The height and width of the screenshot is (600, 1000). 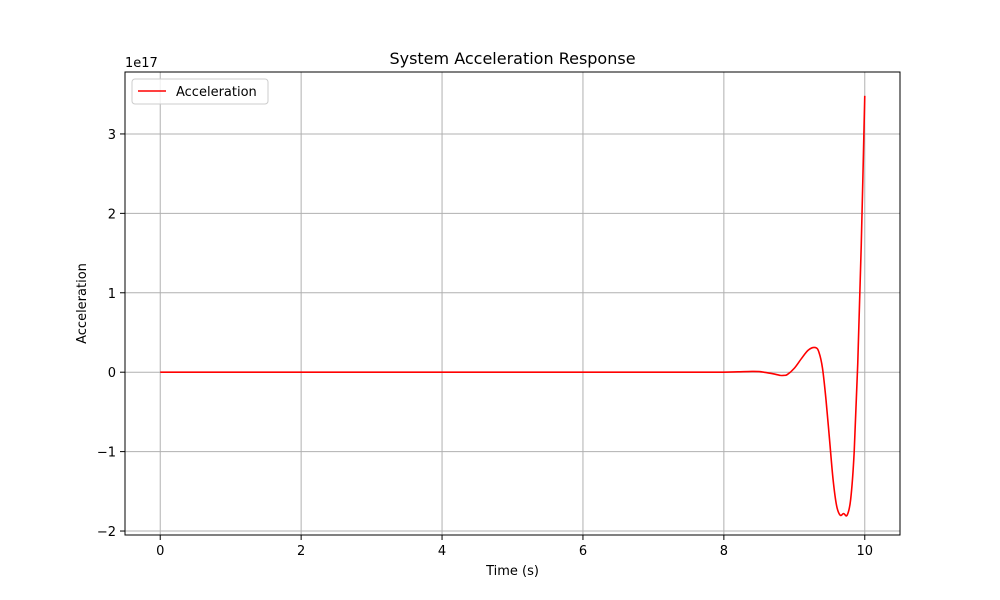 I want to click on y-axis-offset-label: 1e17, so click(x=141, y=63).